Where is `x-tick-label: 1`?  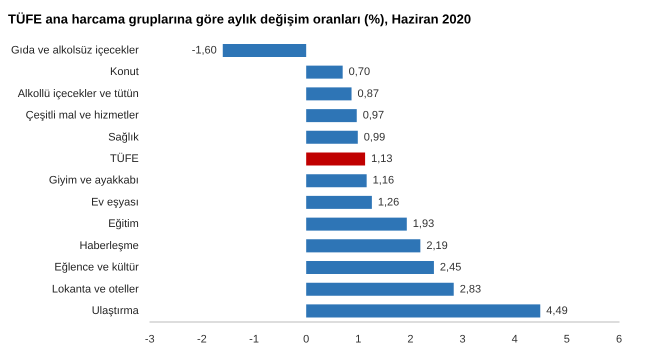 x-tick-label: 1 is located at coordinates (358, 339).